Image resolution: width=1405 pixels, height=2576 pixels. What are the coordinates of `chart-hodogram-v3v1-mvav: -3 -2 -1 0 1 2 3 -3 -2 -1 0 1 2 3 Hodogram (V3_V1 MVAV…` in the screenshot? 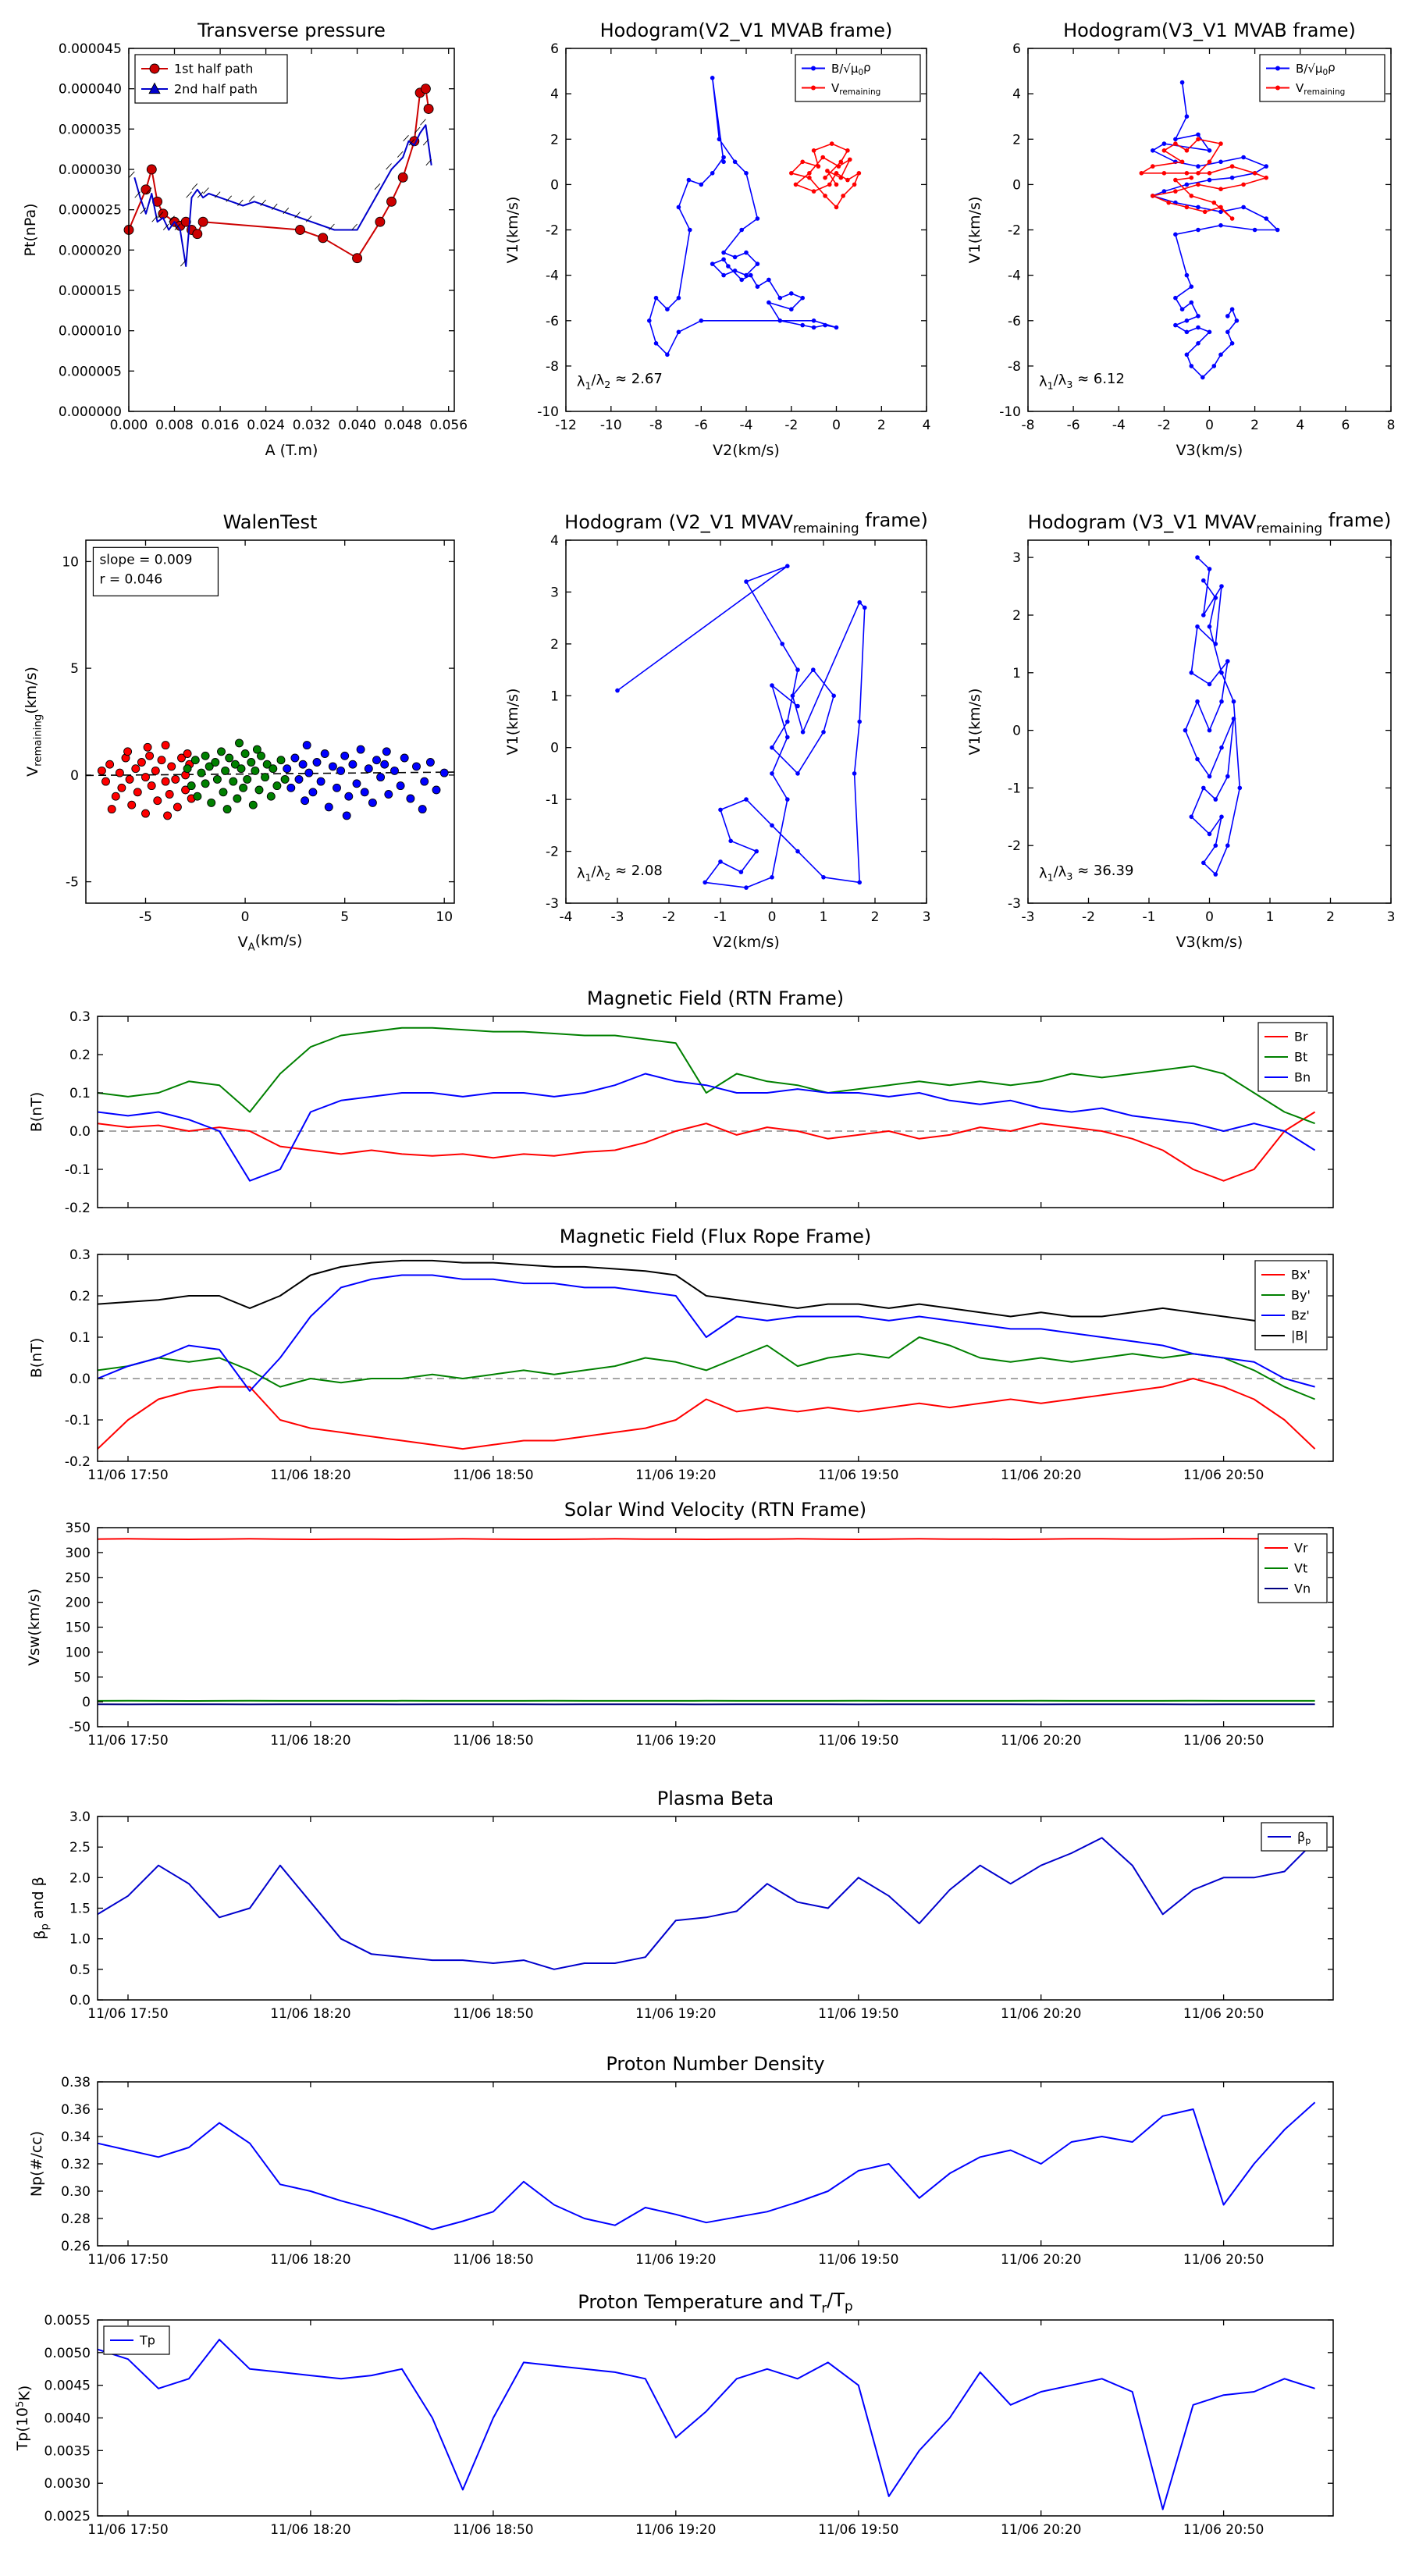 It's located at (1179, 735).